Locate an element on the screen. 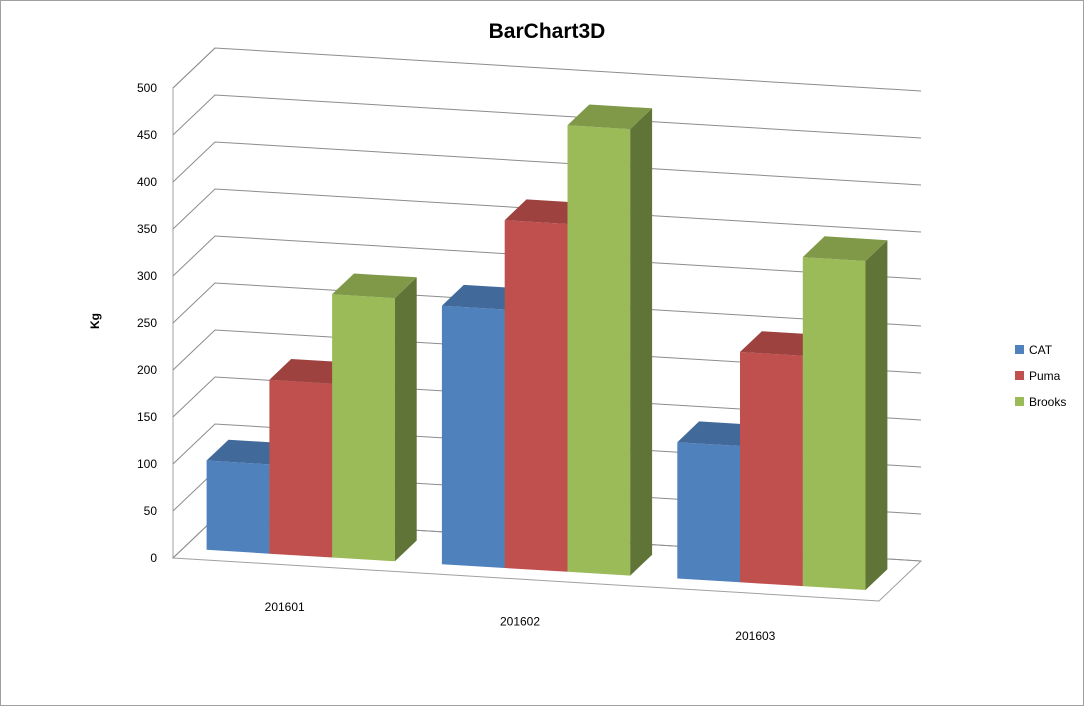 This screenshot has width=1084, height=707. y-tick-label: 500 is located at coordinates (147, 88).